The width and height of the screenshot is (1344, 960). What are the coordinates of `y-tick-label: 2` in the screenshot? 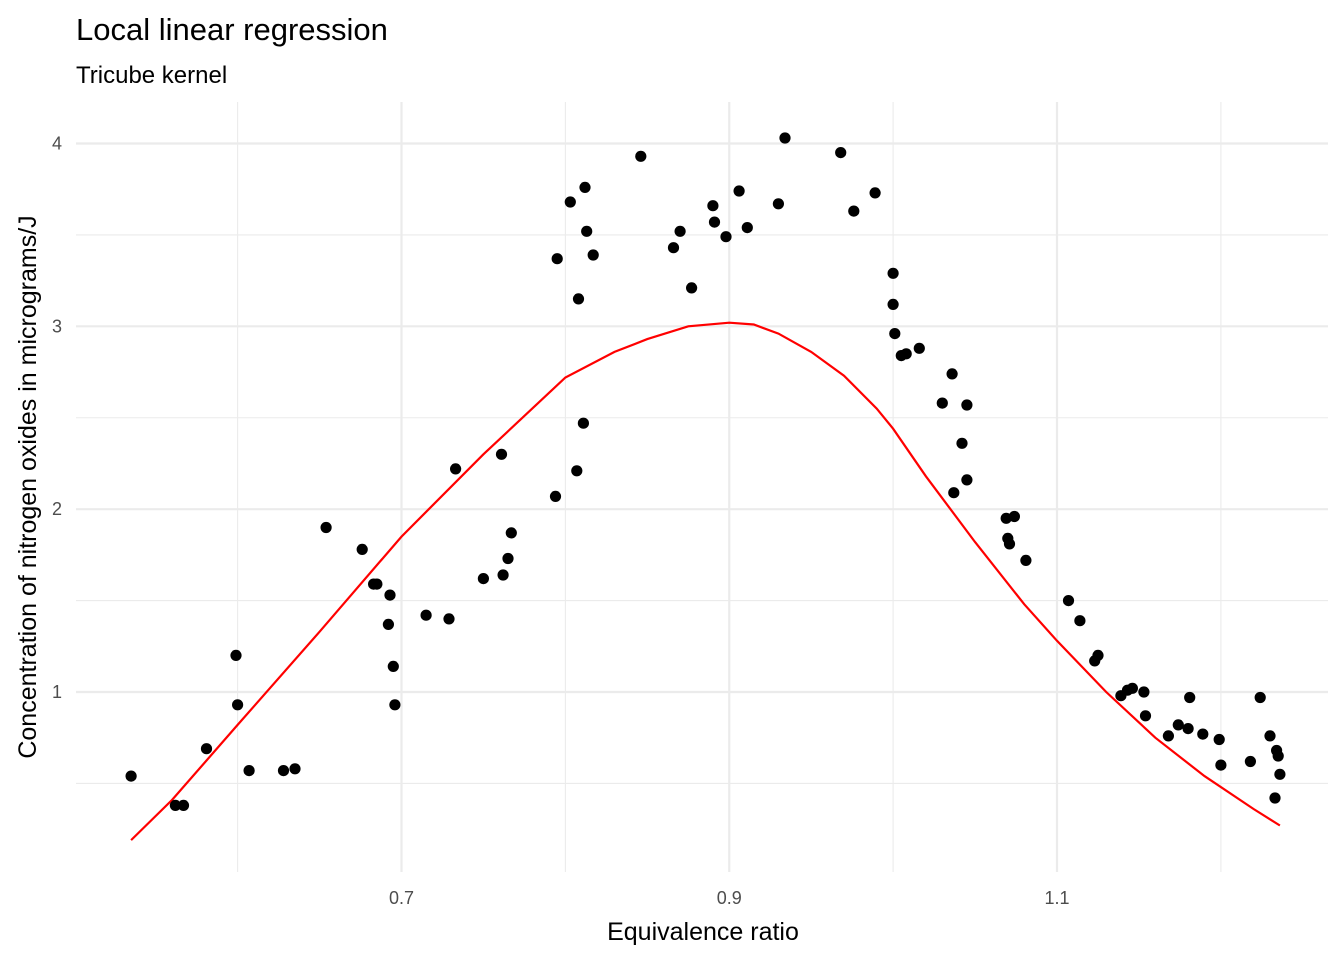 It's located at (57, 509).